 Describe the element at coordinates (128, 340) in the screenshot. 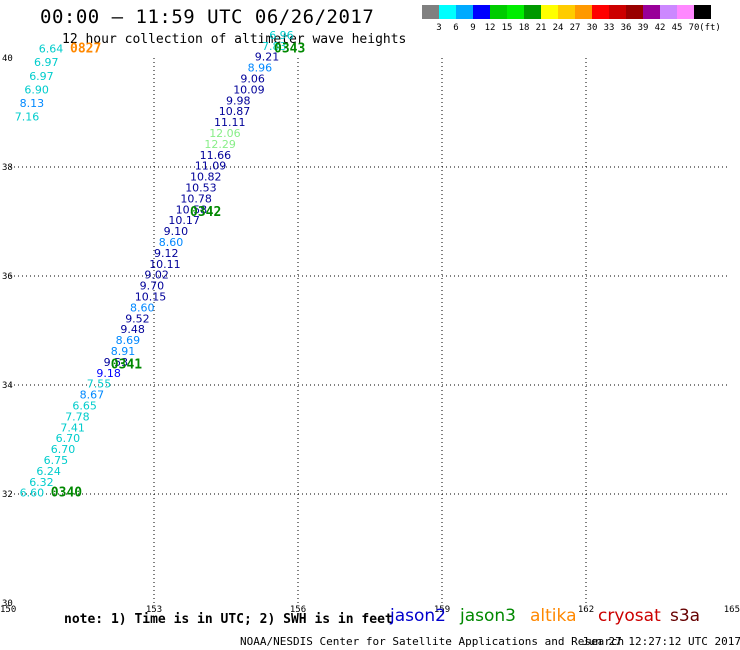

I see `wave-height-value: 8.69` at that location.